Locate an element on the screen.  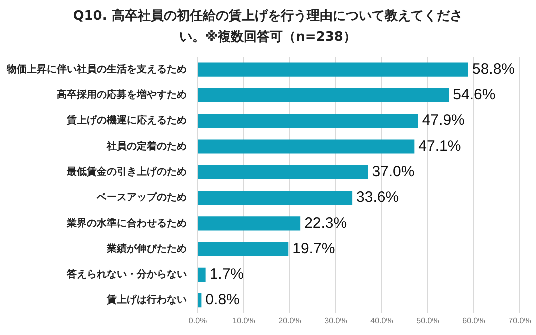
x-tick-label: 20.0% is located at coordinates (290, 321).